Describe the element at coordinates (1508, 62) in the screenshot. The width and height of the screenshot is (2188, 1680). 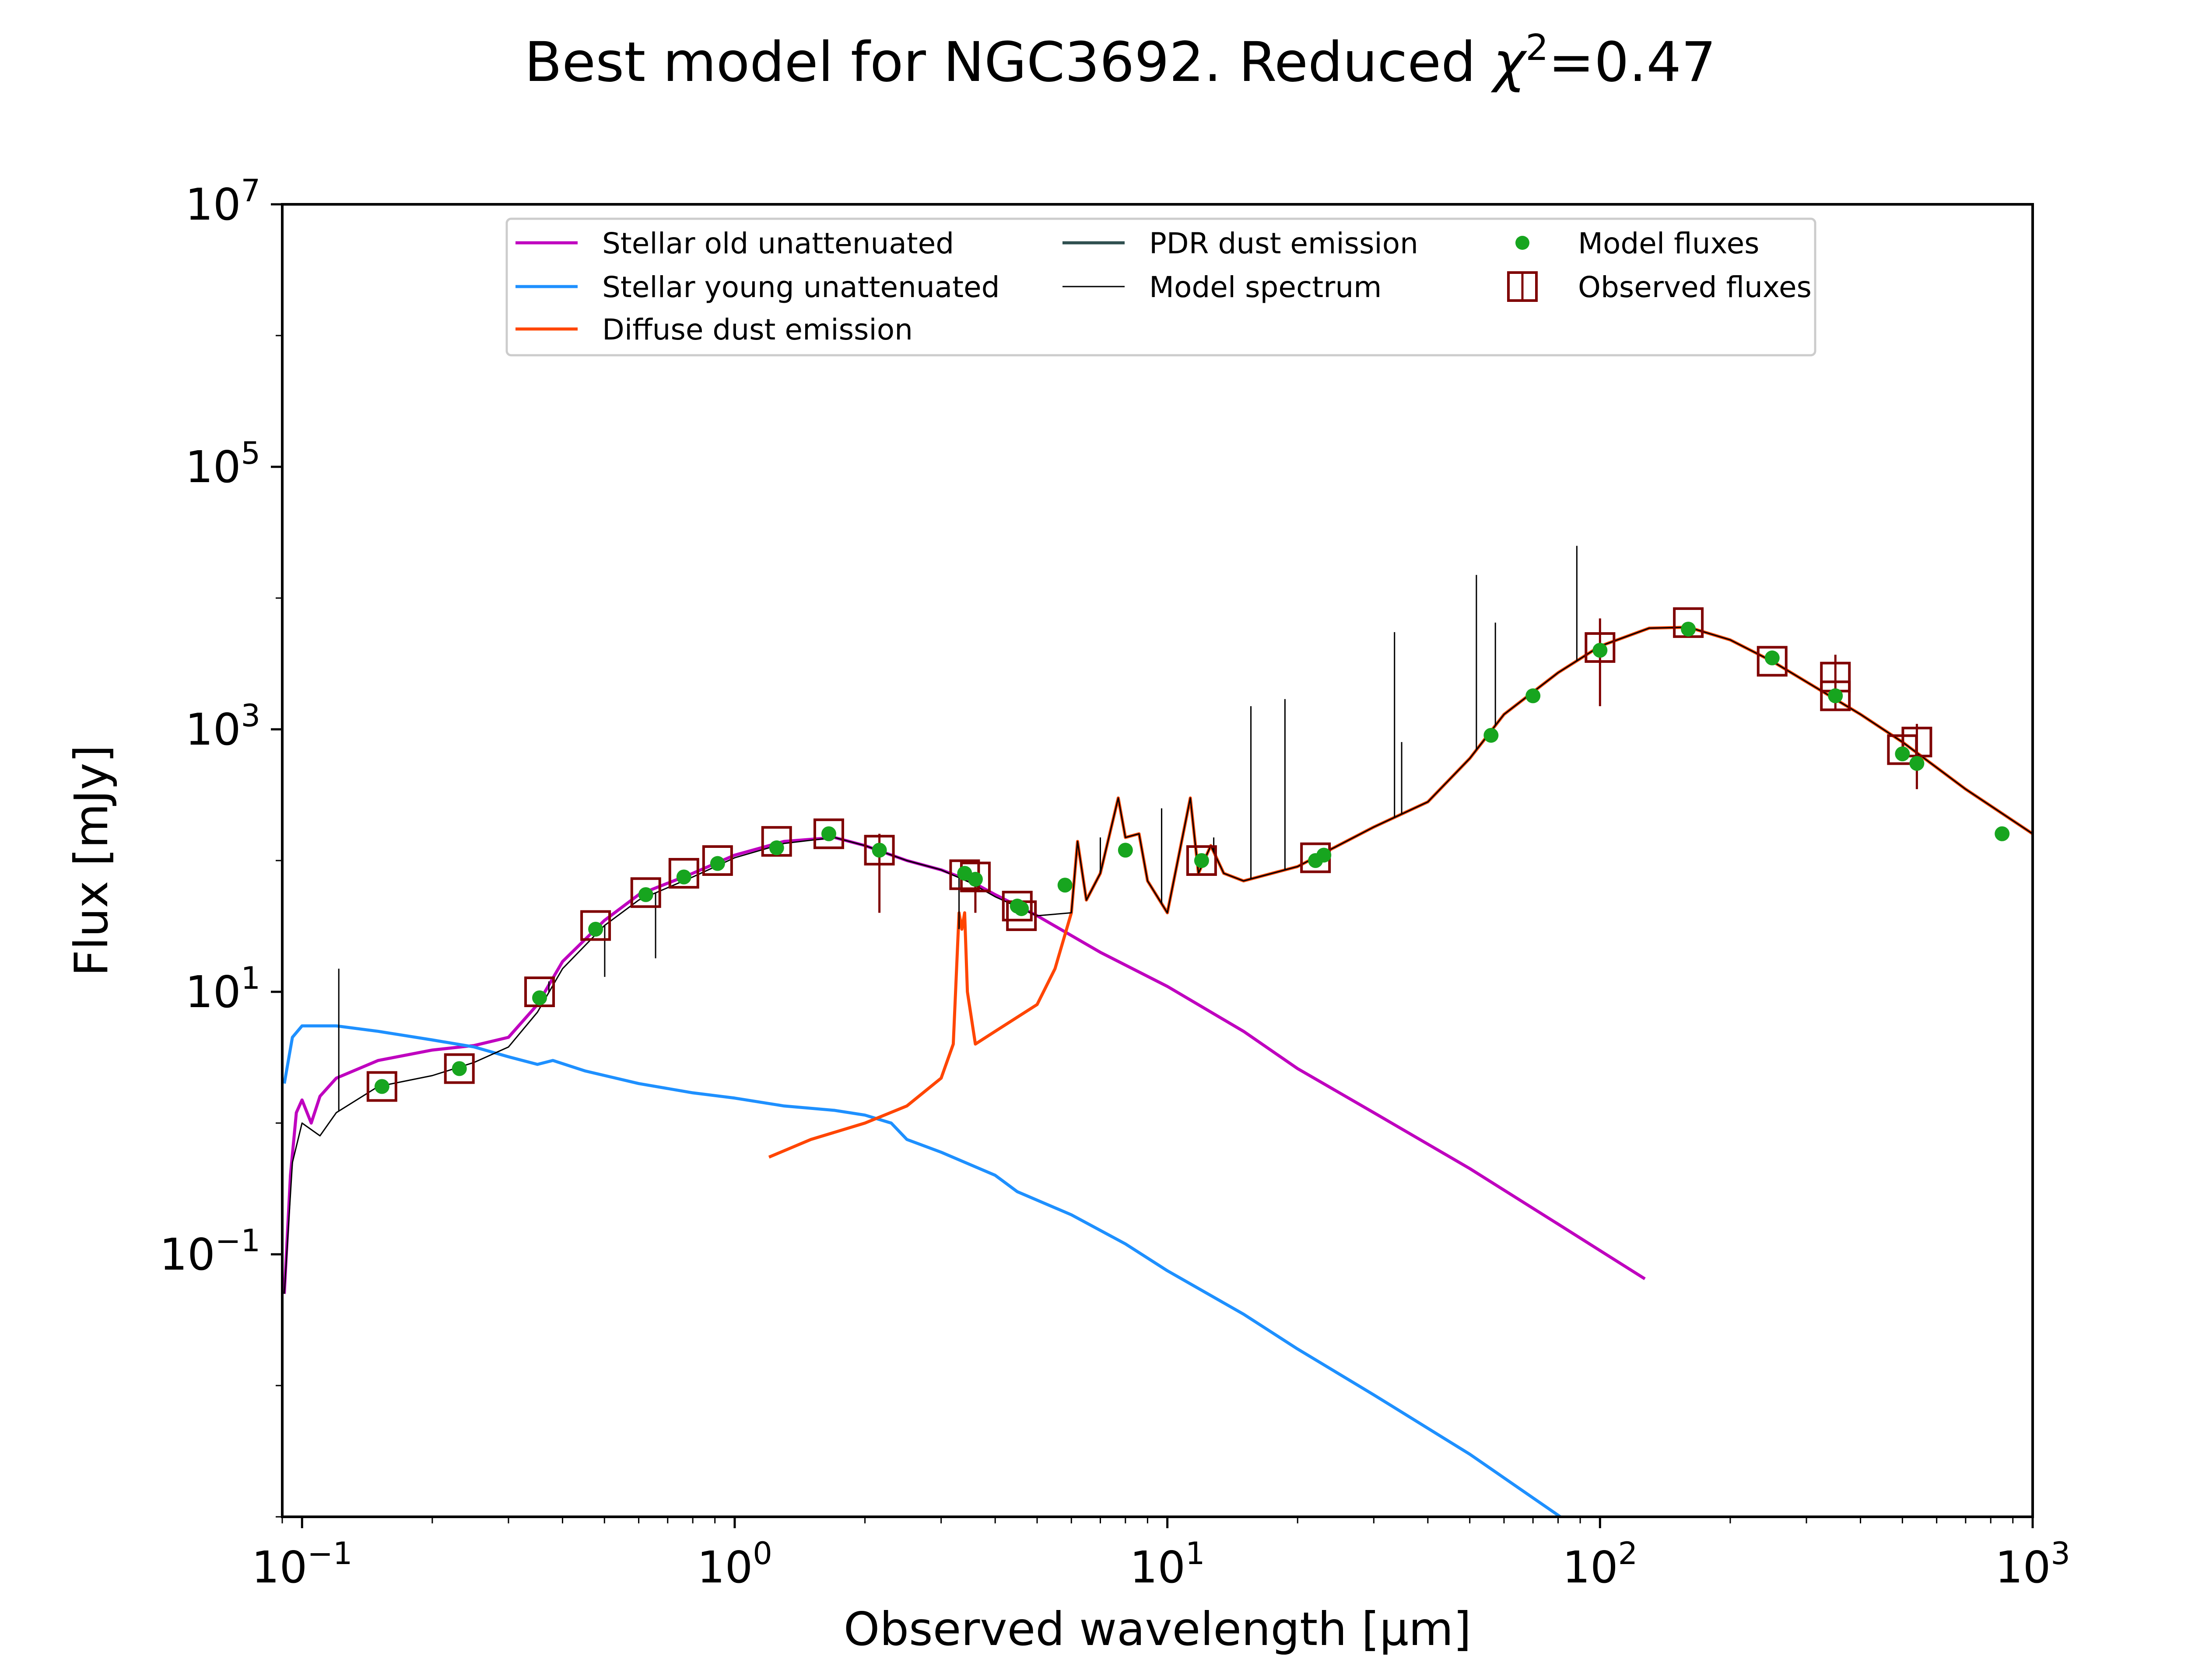
I see `chart-title-chi: χ` at that location.